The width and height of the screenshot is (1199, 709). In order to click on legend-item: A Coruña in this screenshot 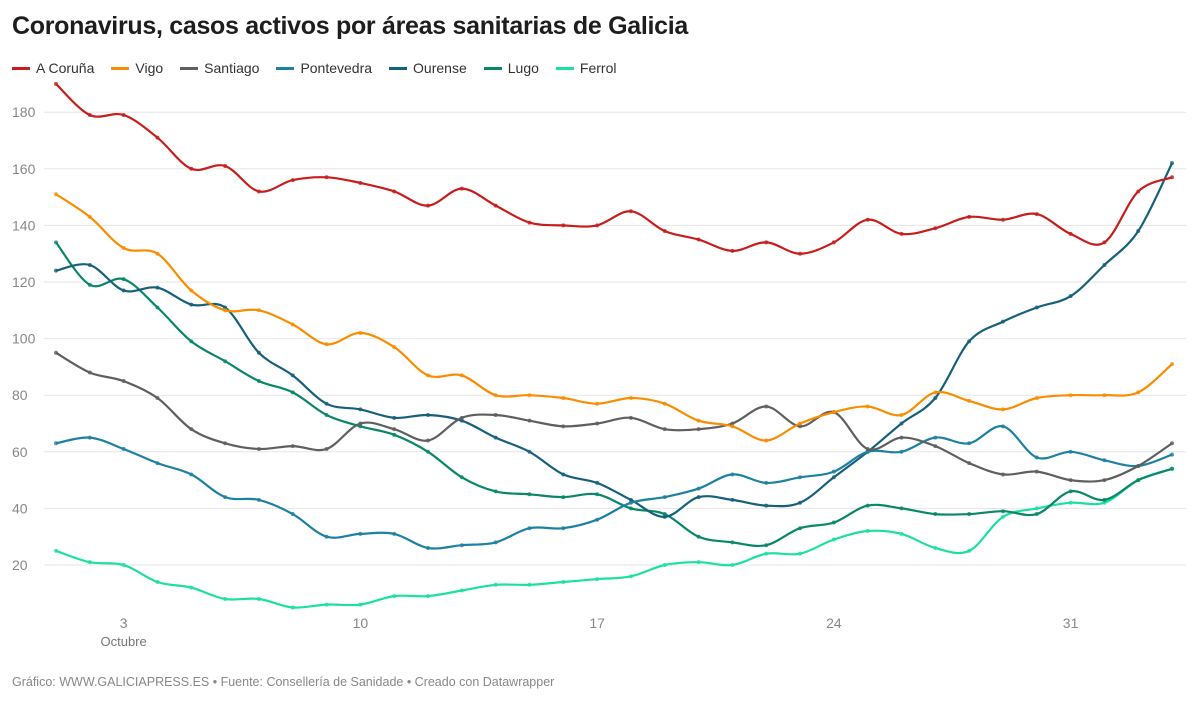, I will do `click(53, 68)`.